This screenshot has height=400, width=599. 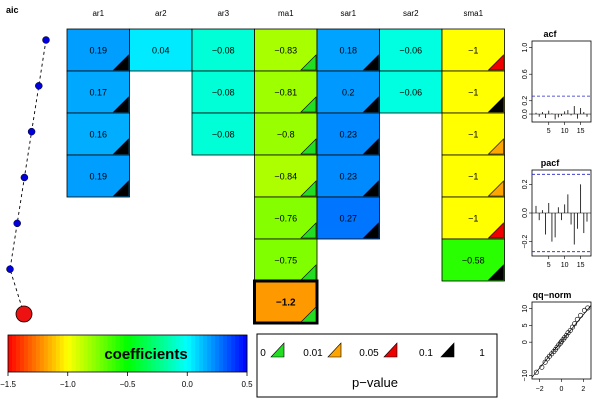 What do you see at coordinates (348, 93) in the screenshot?
I see `coefficient-value: 0.2` at bounding box center [348, 93].